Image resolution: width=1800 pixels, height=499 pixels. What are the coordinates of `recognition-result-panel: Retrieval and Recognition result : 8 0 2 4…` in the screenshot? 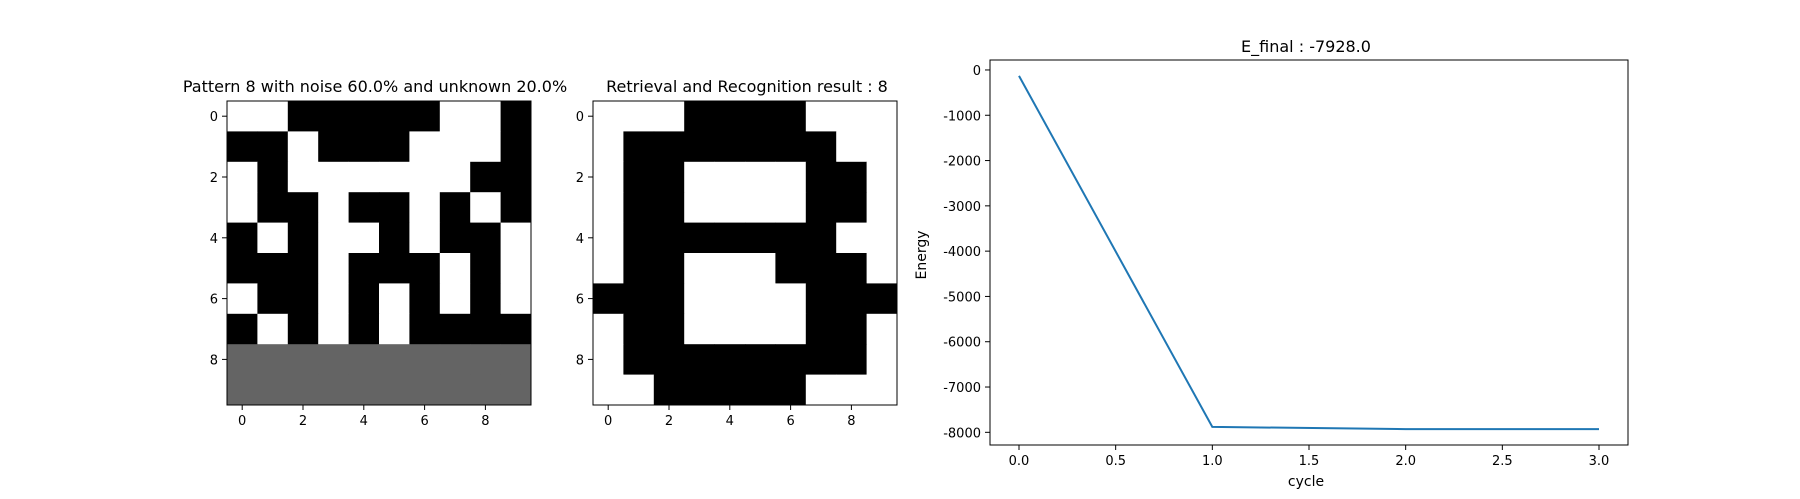 It's located at (737, 253).